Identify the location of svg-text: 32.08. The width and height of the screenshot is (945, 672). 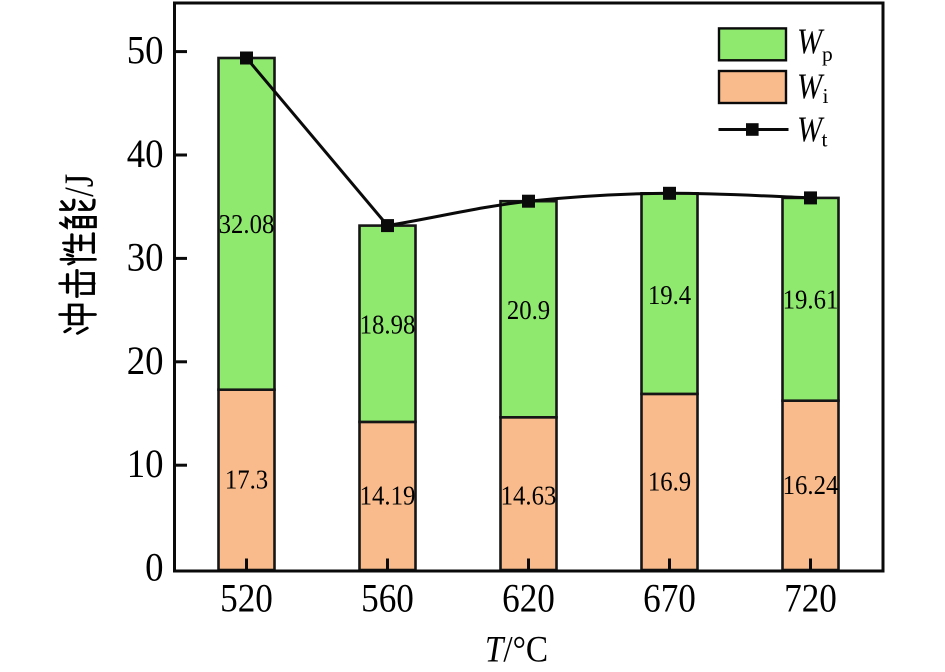
(247, 224).